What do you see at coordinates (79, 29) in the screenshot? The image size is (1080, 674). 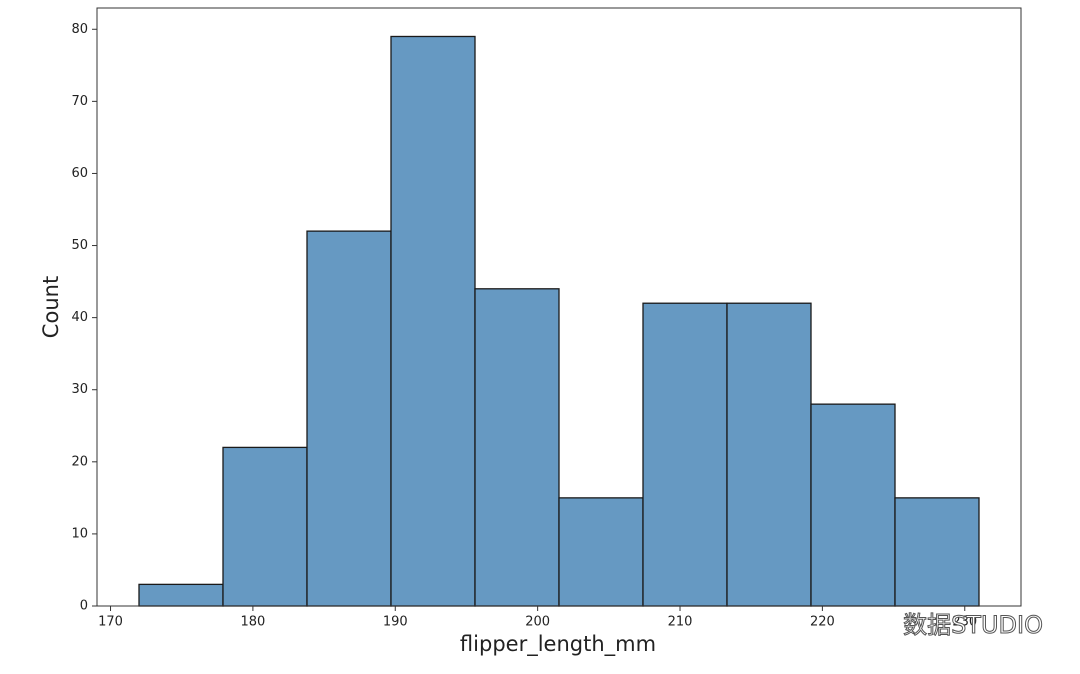 I see `y-tick-label: 80` at bounding box center [79, 29].